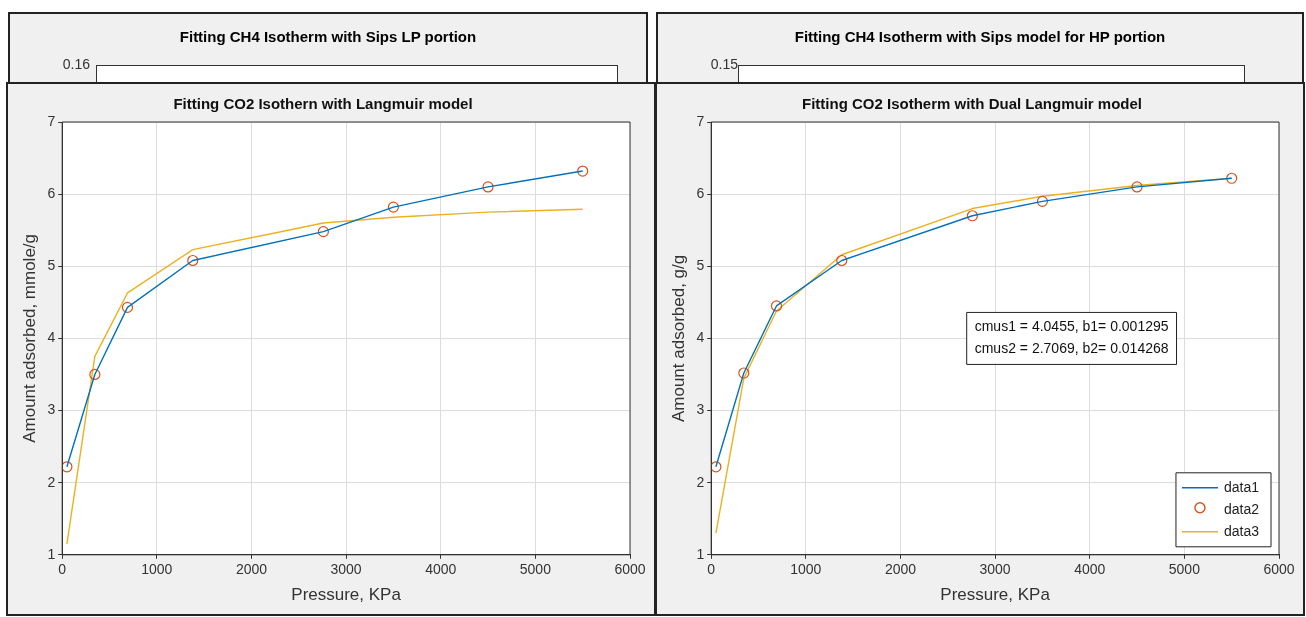  What do you see at coordinates (1241, 508) in the screenshot?
I see `legend-label: data2` at bounding box center [1241, 508].